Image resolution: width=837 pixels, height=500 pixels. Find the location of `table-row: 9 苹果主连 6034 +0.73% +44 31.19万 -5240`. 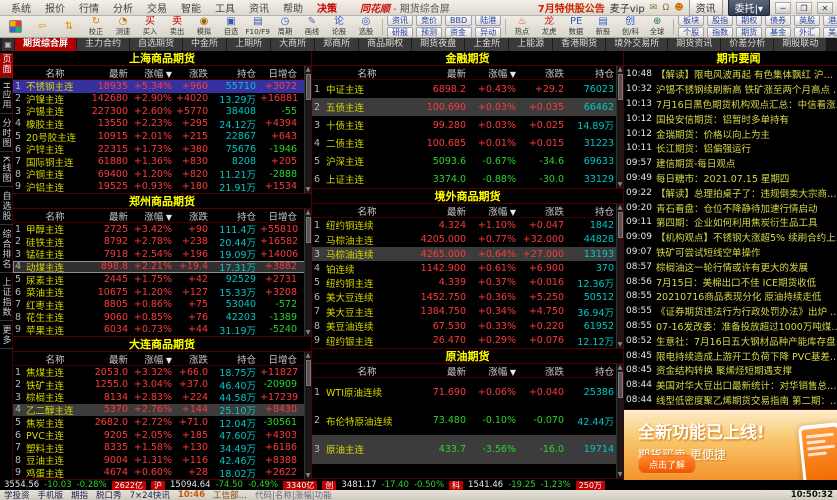

table-row: 9 苹果主连 6034 +0.73% +44 31.19万 -5240 is located at coordinates (162, 330).